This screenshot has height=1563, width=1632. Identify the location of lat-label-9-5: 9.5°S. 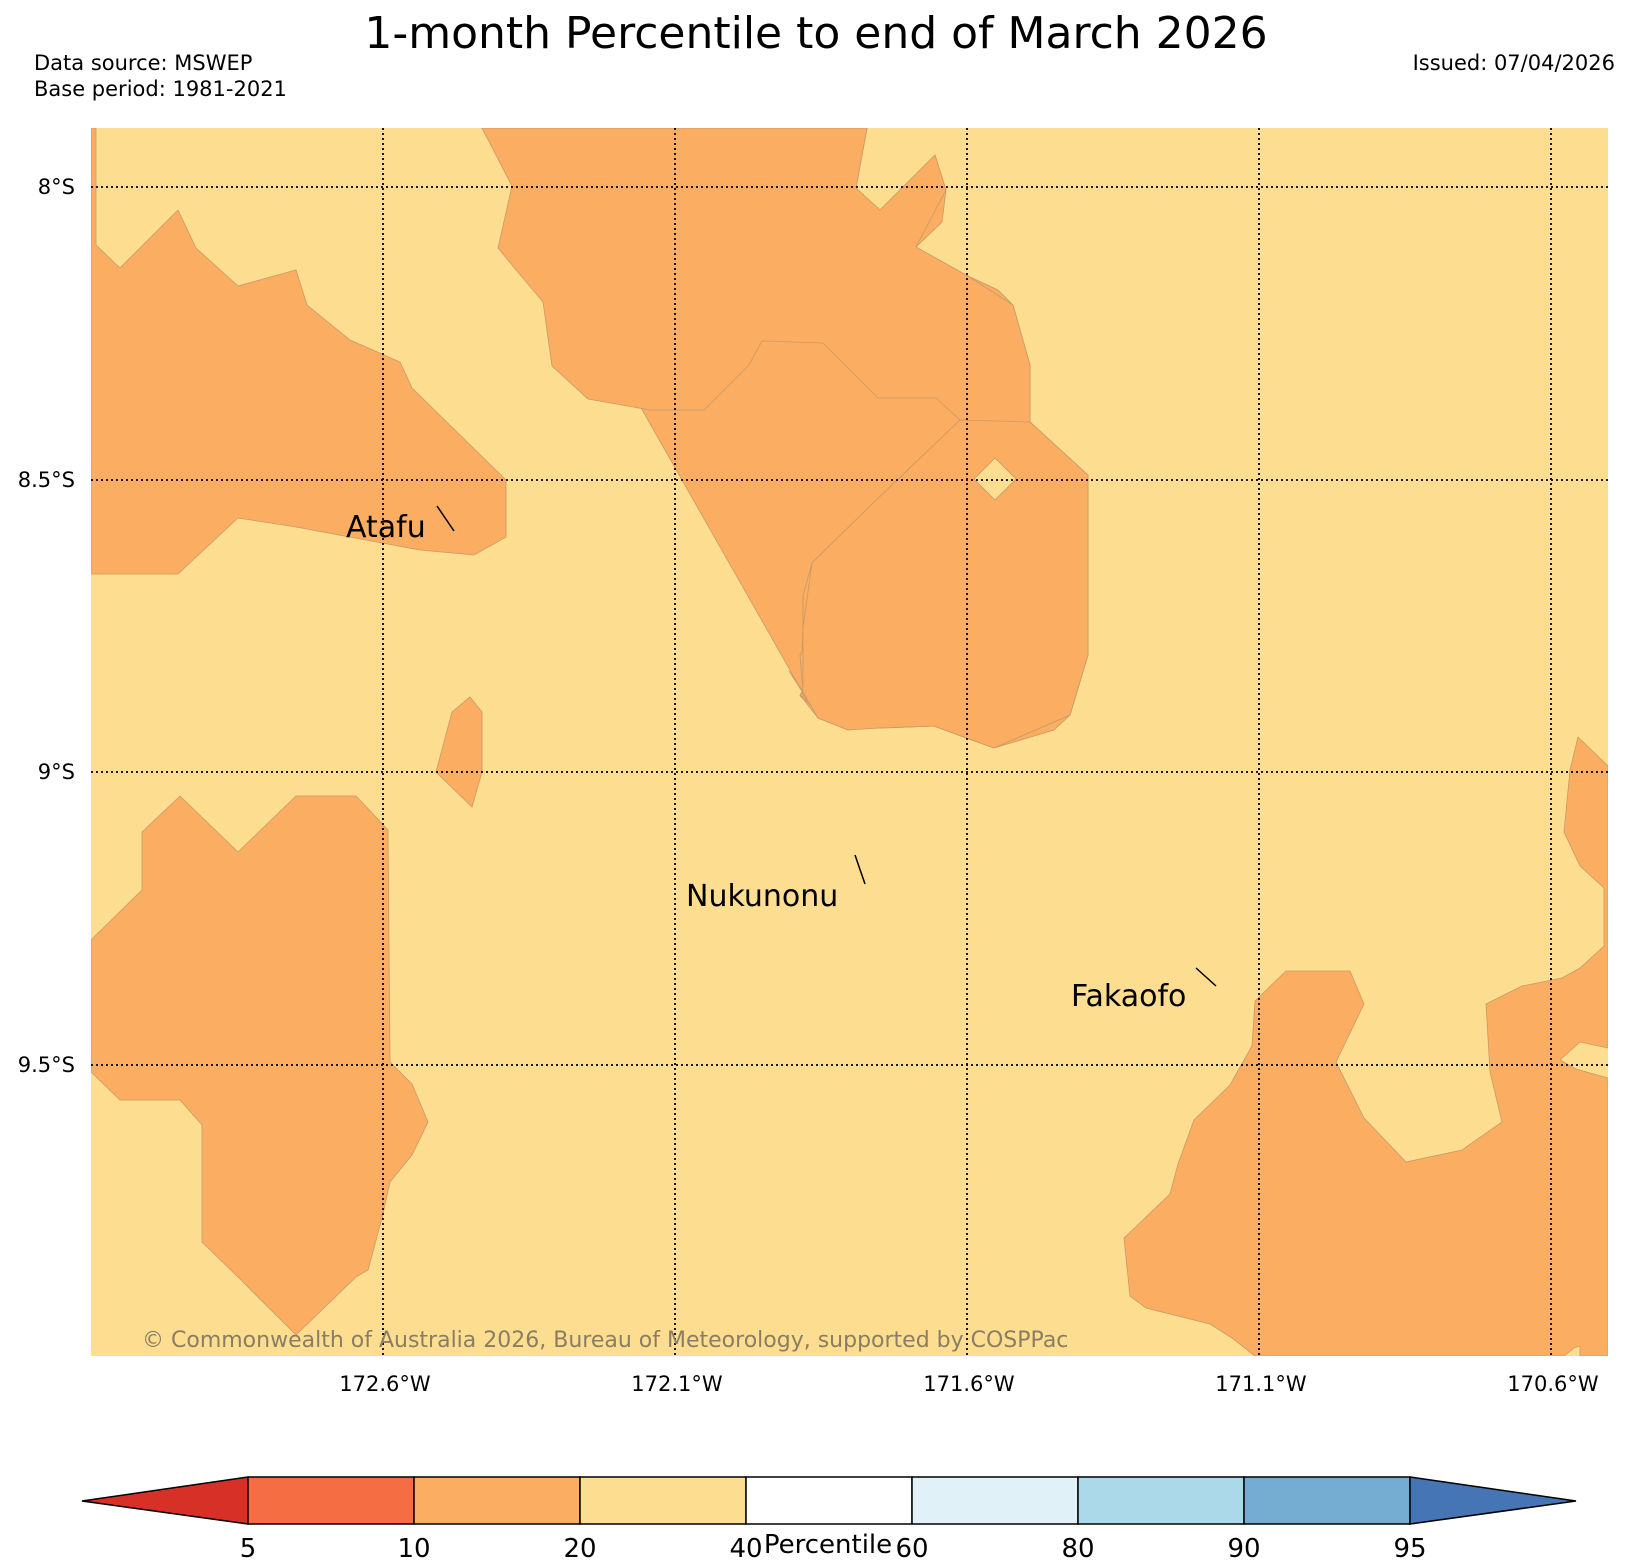
(46, 1065).